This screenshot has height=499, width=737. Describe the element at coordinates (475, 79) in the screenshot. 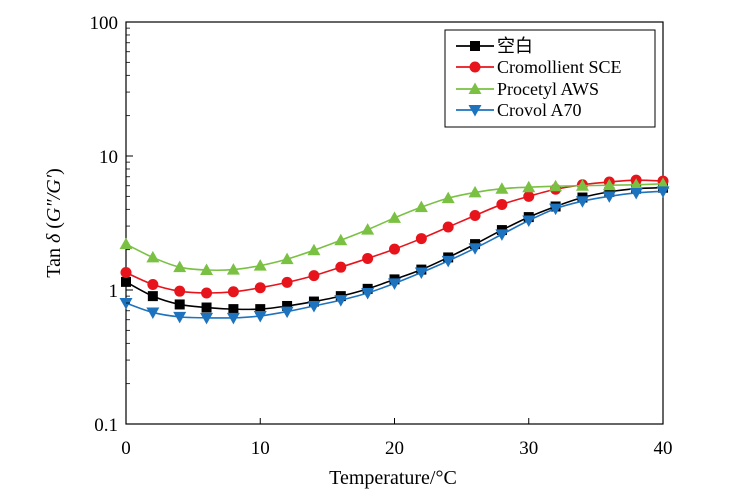

I see `legend-swatches` at that location.